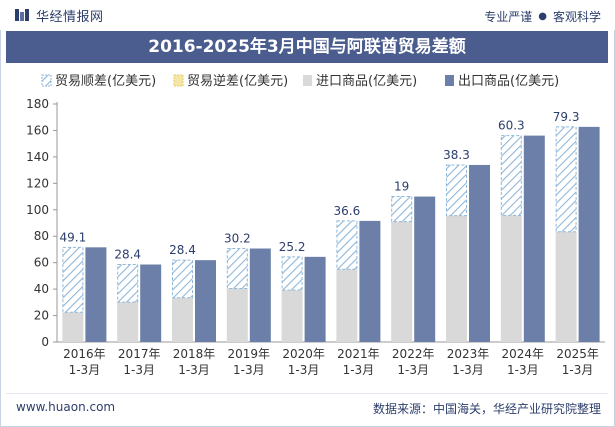 The width and height of the screenshot is (615, 427). What do you see at coordinates (41, 236) in the screenshot?
I see `y-tick-label: 80` at bounding box center [41, 236].